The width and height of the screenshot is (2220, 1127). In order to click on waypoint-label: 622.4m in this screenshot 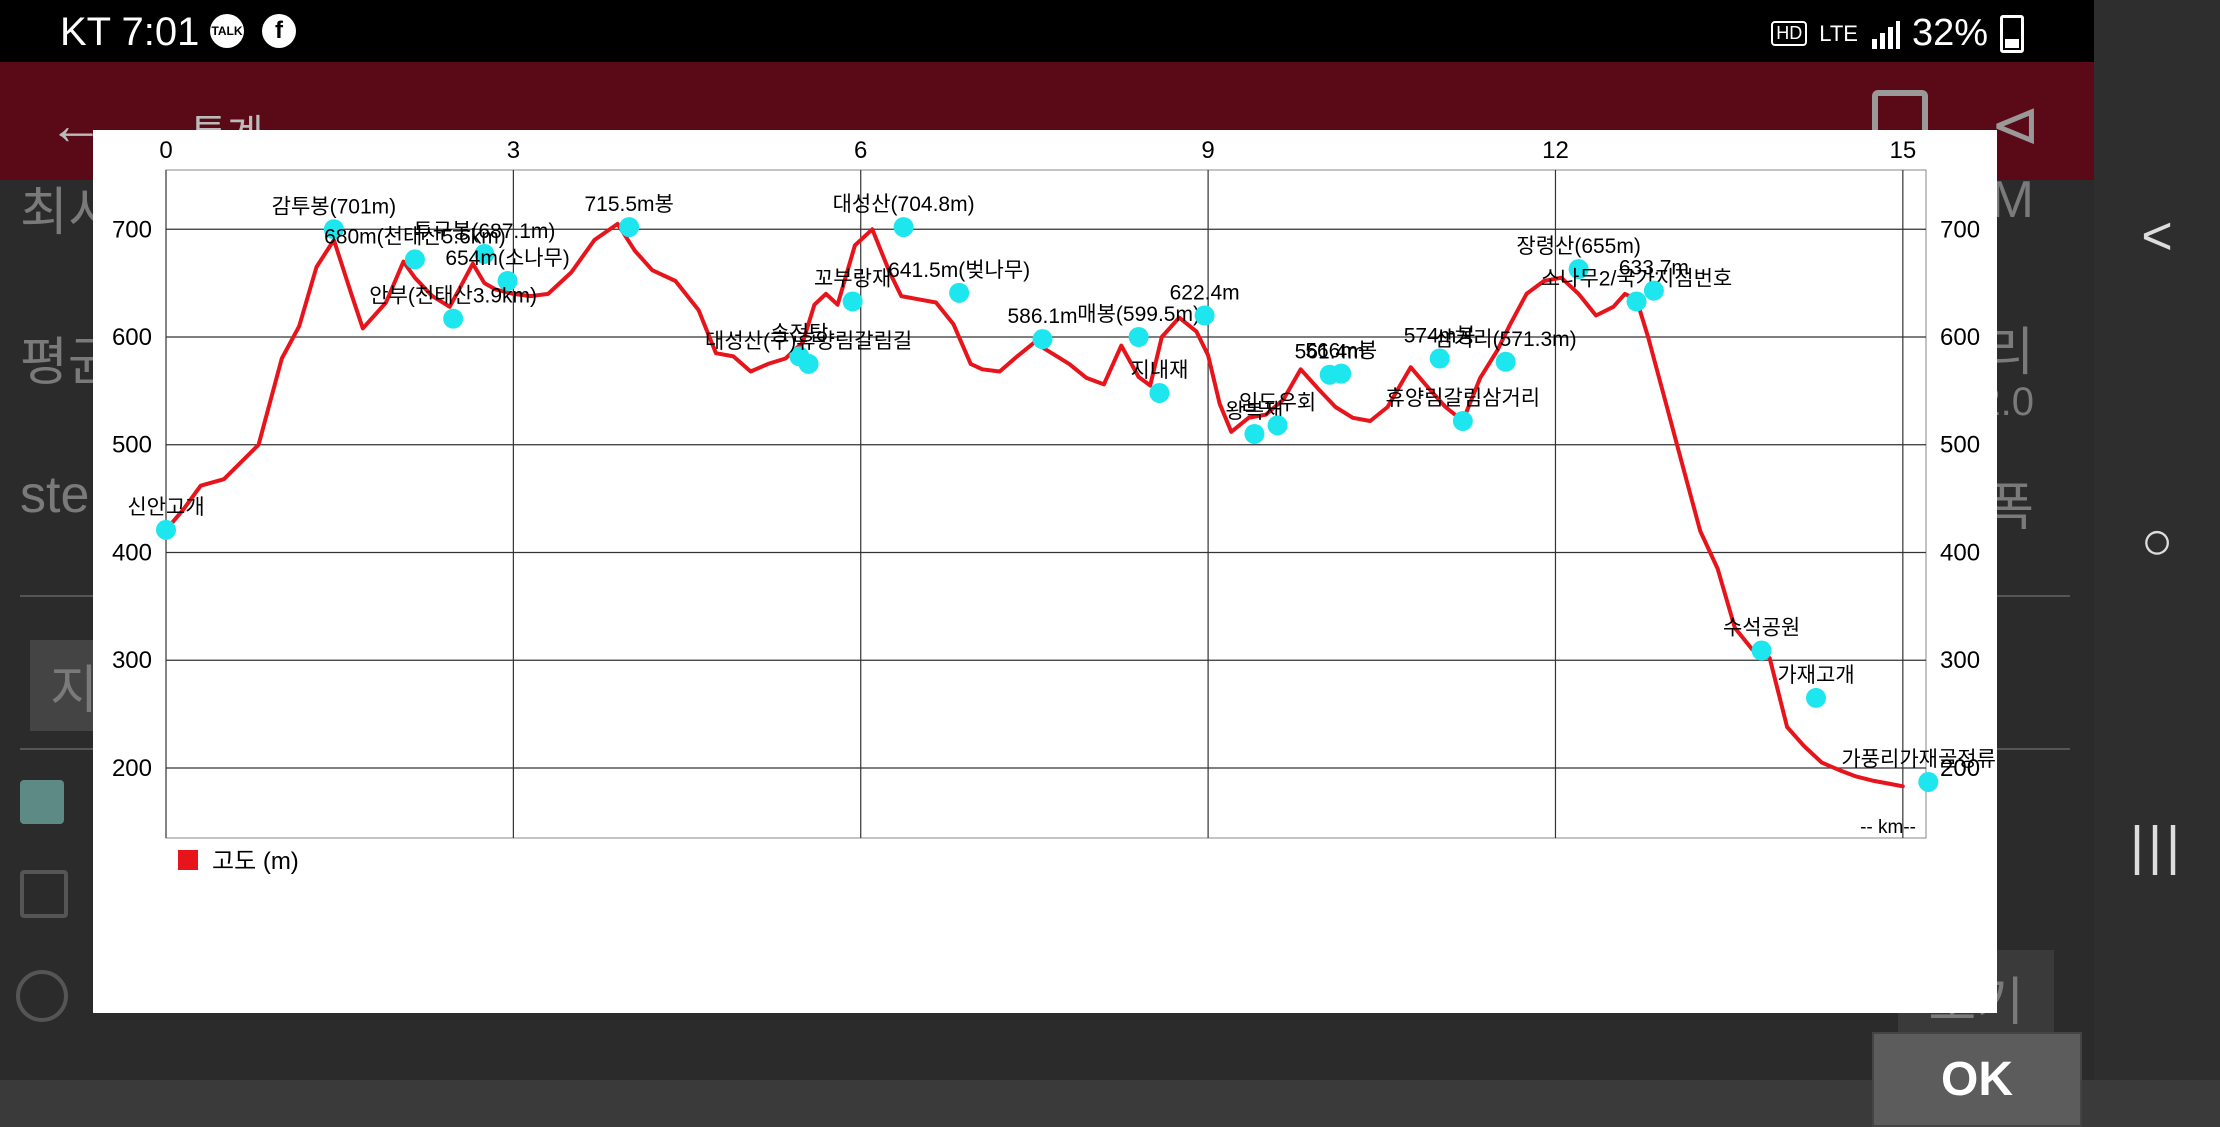, I will do `click(1205, 292)`.